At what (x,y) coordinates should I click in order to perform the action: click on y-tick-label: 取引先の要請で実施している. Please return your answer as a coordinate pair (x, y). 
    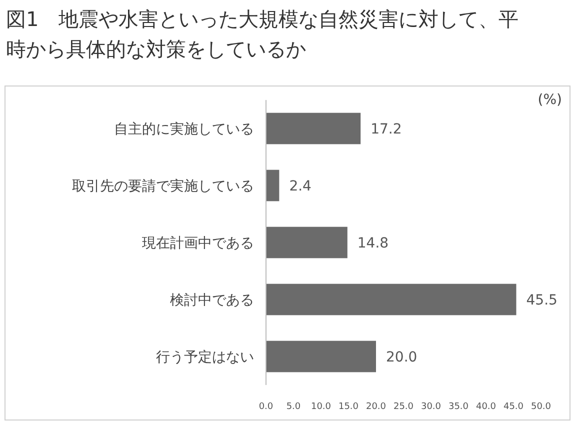
    Looking at the image, I should click on (163, 186).